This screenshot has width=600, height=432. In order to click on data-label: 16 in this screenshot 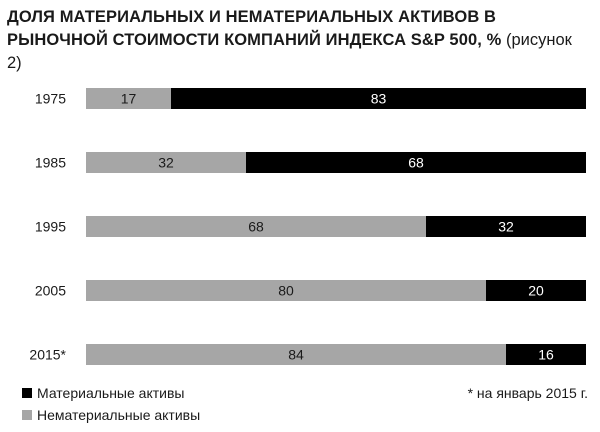, I will do `click(546, 355)`.